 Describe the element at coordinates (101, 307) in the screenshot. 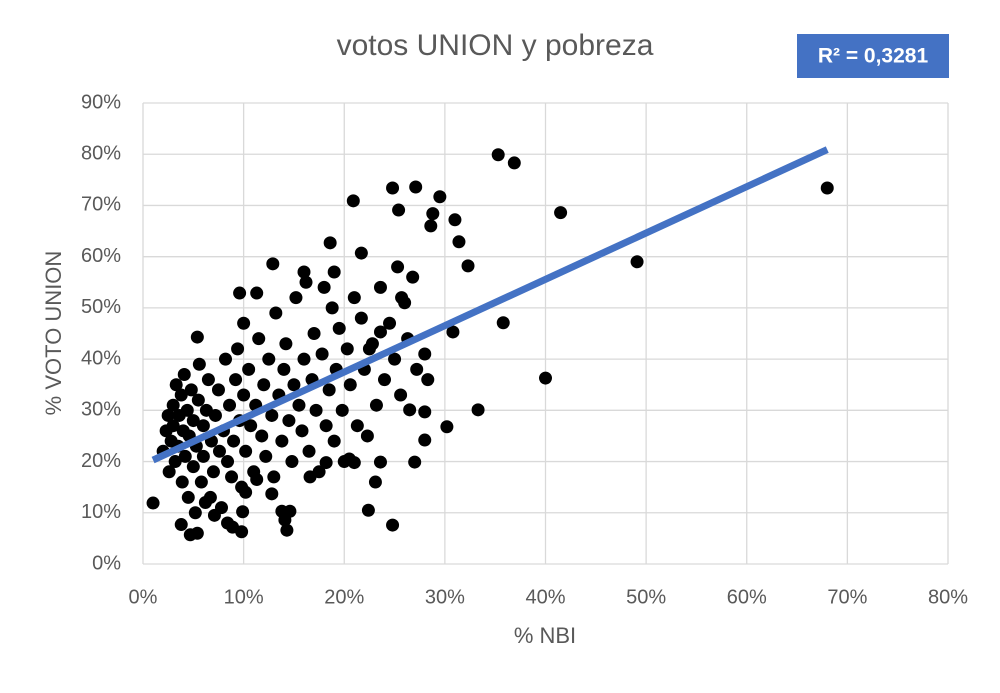

I see `y-tick-label: 50%` at that location.